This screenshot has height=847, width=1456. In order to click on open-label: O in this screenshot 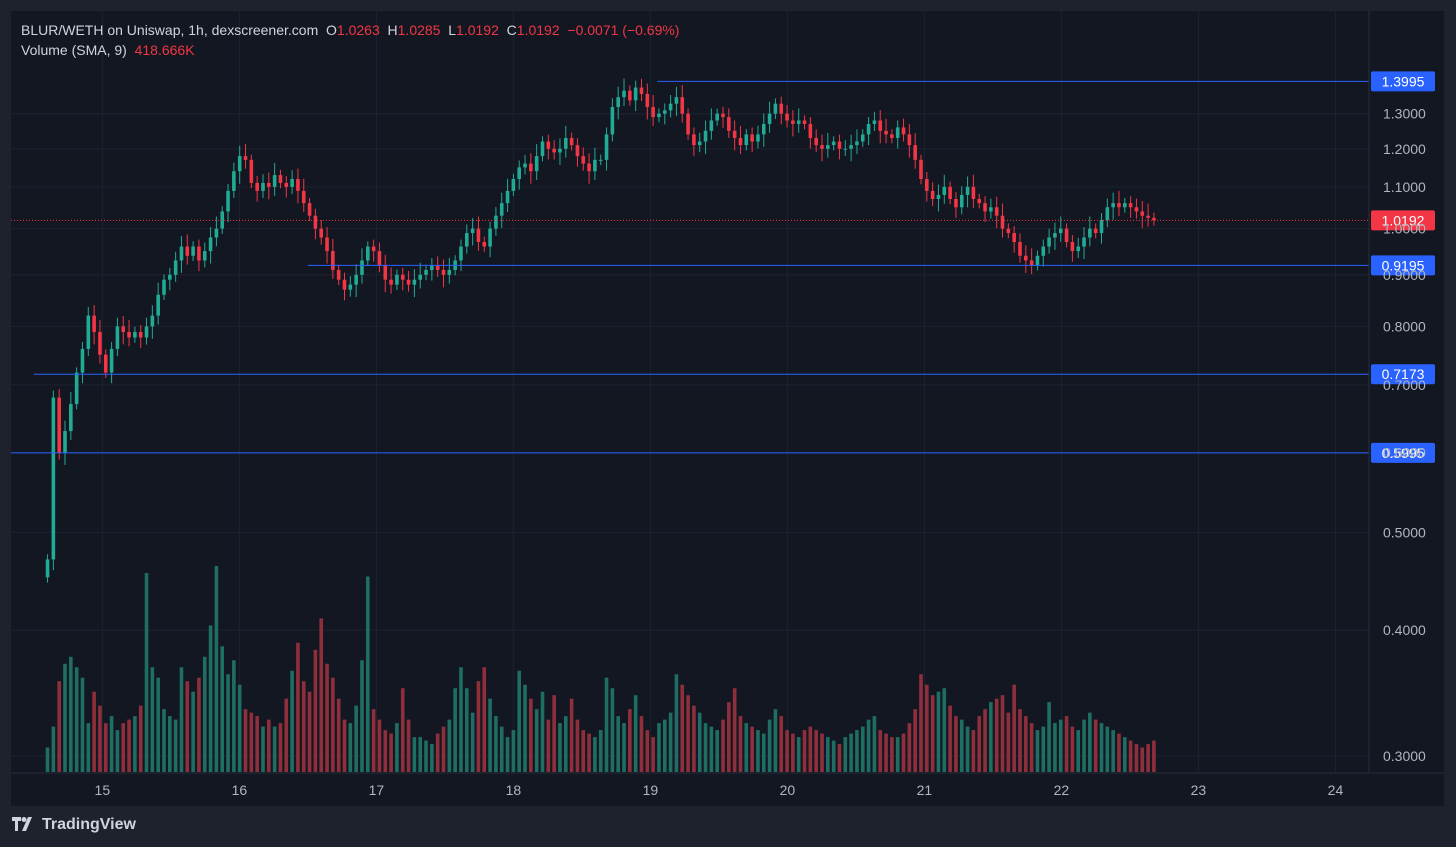, I will do `click(331, 30)`.